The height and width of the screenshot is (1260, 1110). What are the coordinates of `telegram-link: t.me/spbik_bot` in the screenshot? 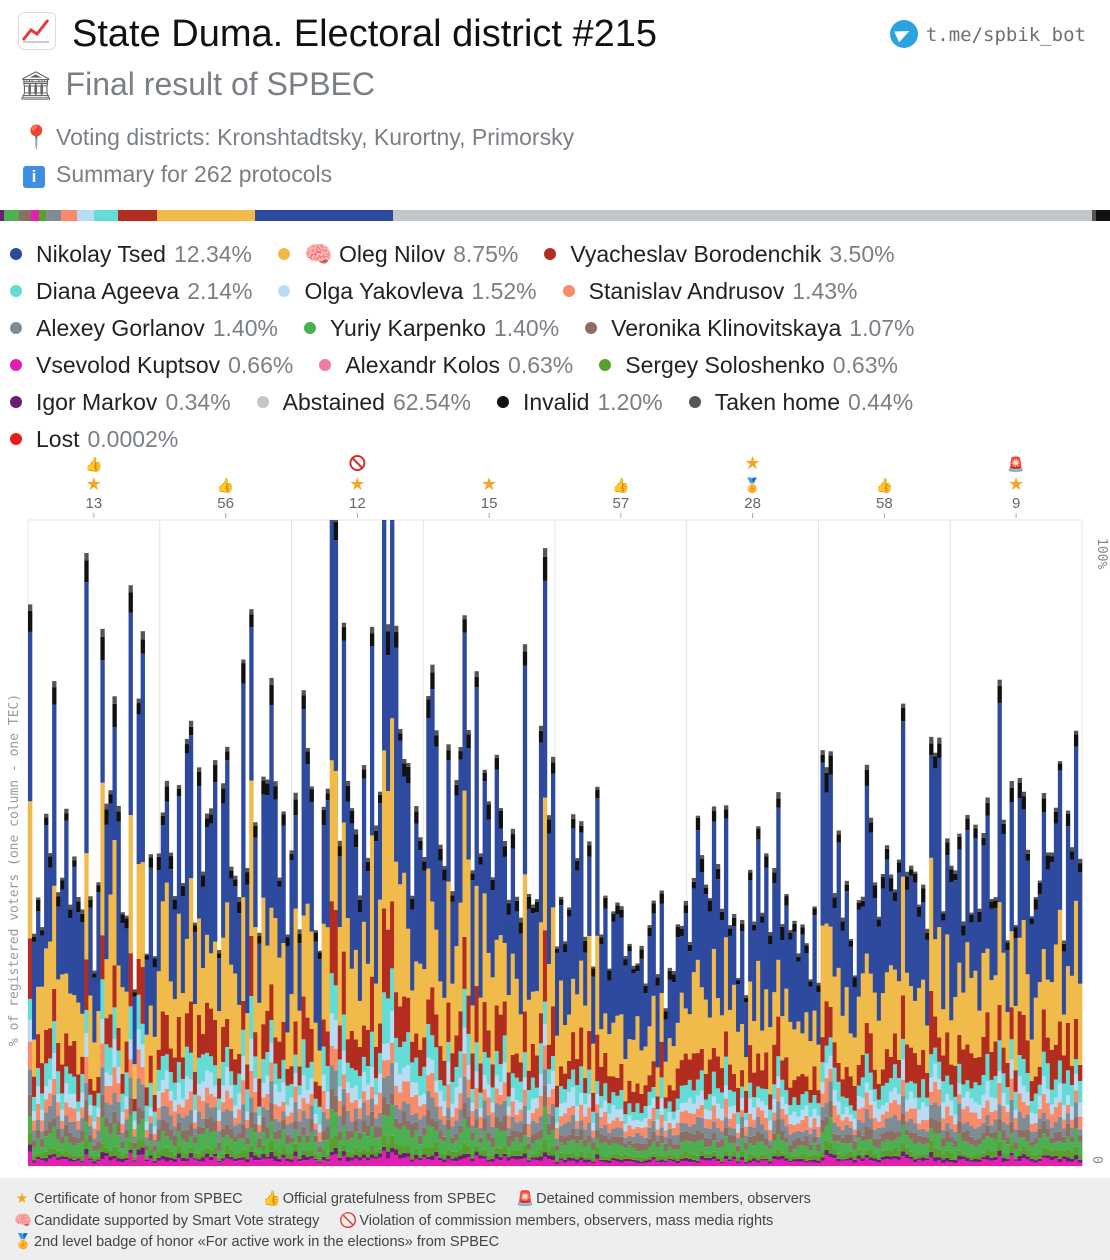 It's located at (987, 34).